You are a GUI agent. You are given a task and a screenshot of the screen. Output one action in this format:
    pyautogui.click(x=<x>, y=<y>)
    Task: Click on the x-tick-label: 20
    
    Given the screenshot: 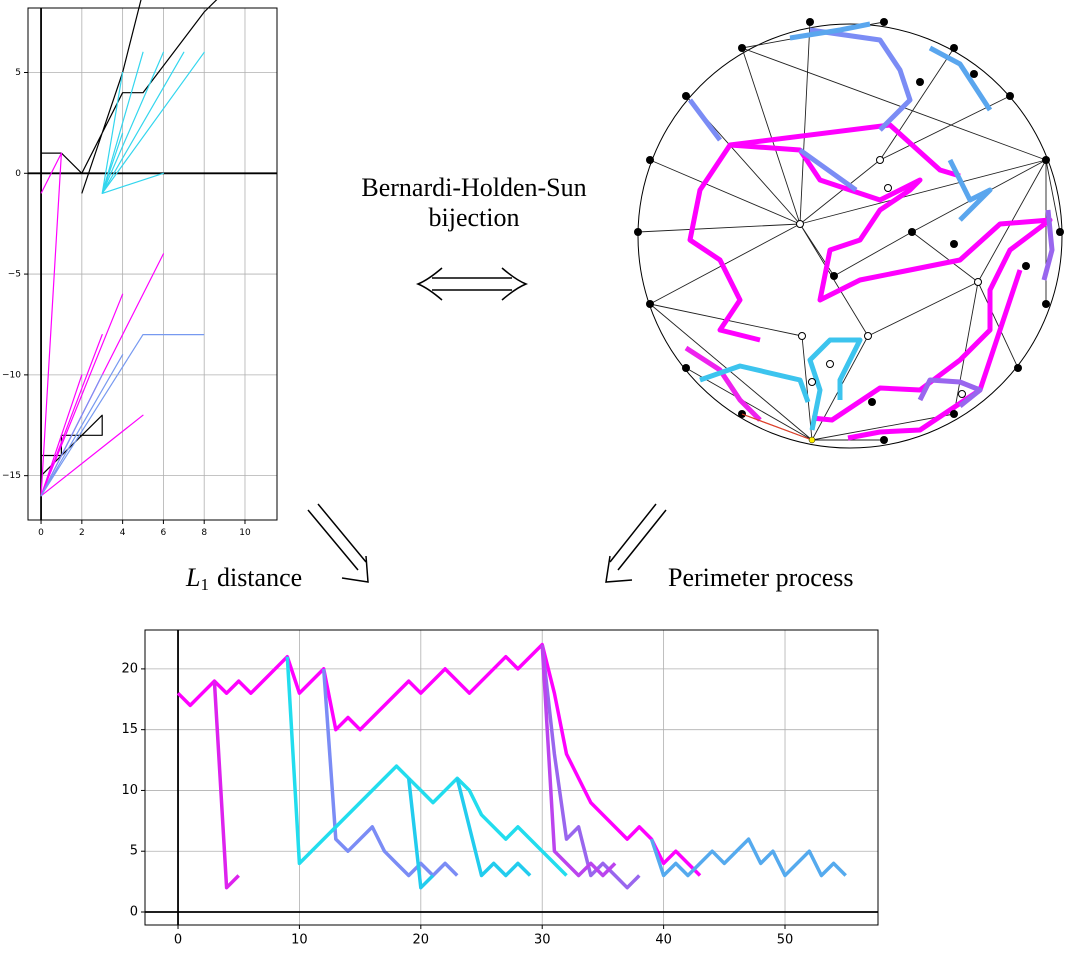 What is the action you would take?
    pyautogui.click(x=421, y=940)
    